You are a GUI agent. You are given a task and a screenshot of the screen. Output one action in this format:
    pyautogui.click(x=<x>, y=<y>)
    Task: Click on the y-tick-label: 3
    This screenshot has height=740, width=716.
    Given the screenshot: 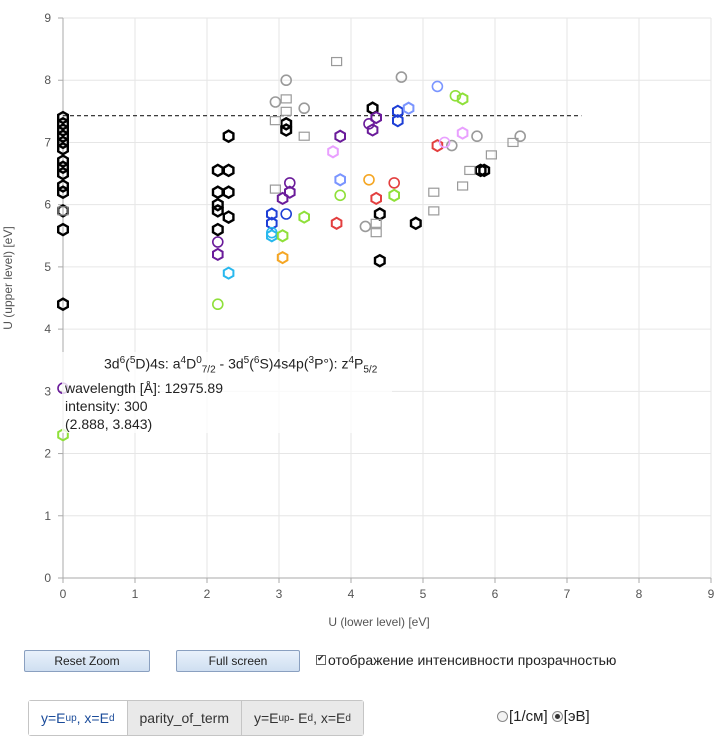 What is the action you would take?
    pyautogui.click(x=47, y=391)
    